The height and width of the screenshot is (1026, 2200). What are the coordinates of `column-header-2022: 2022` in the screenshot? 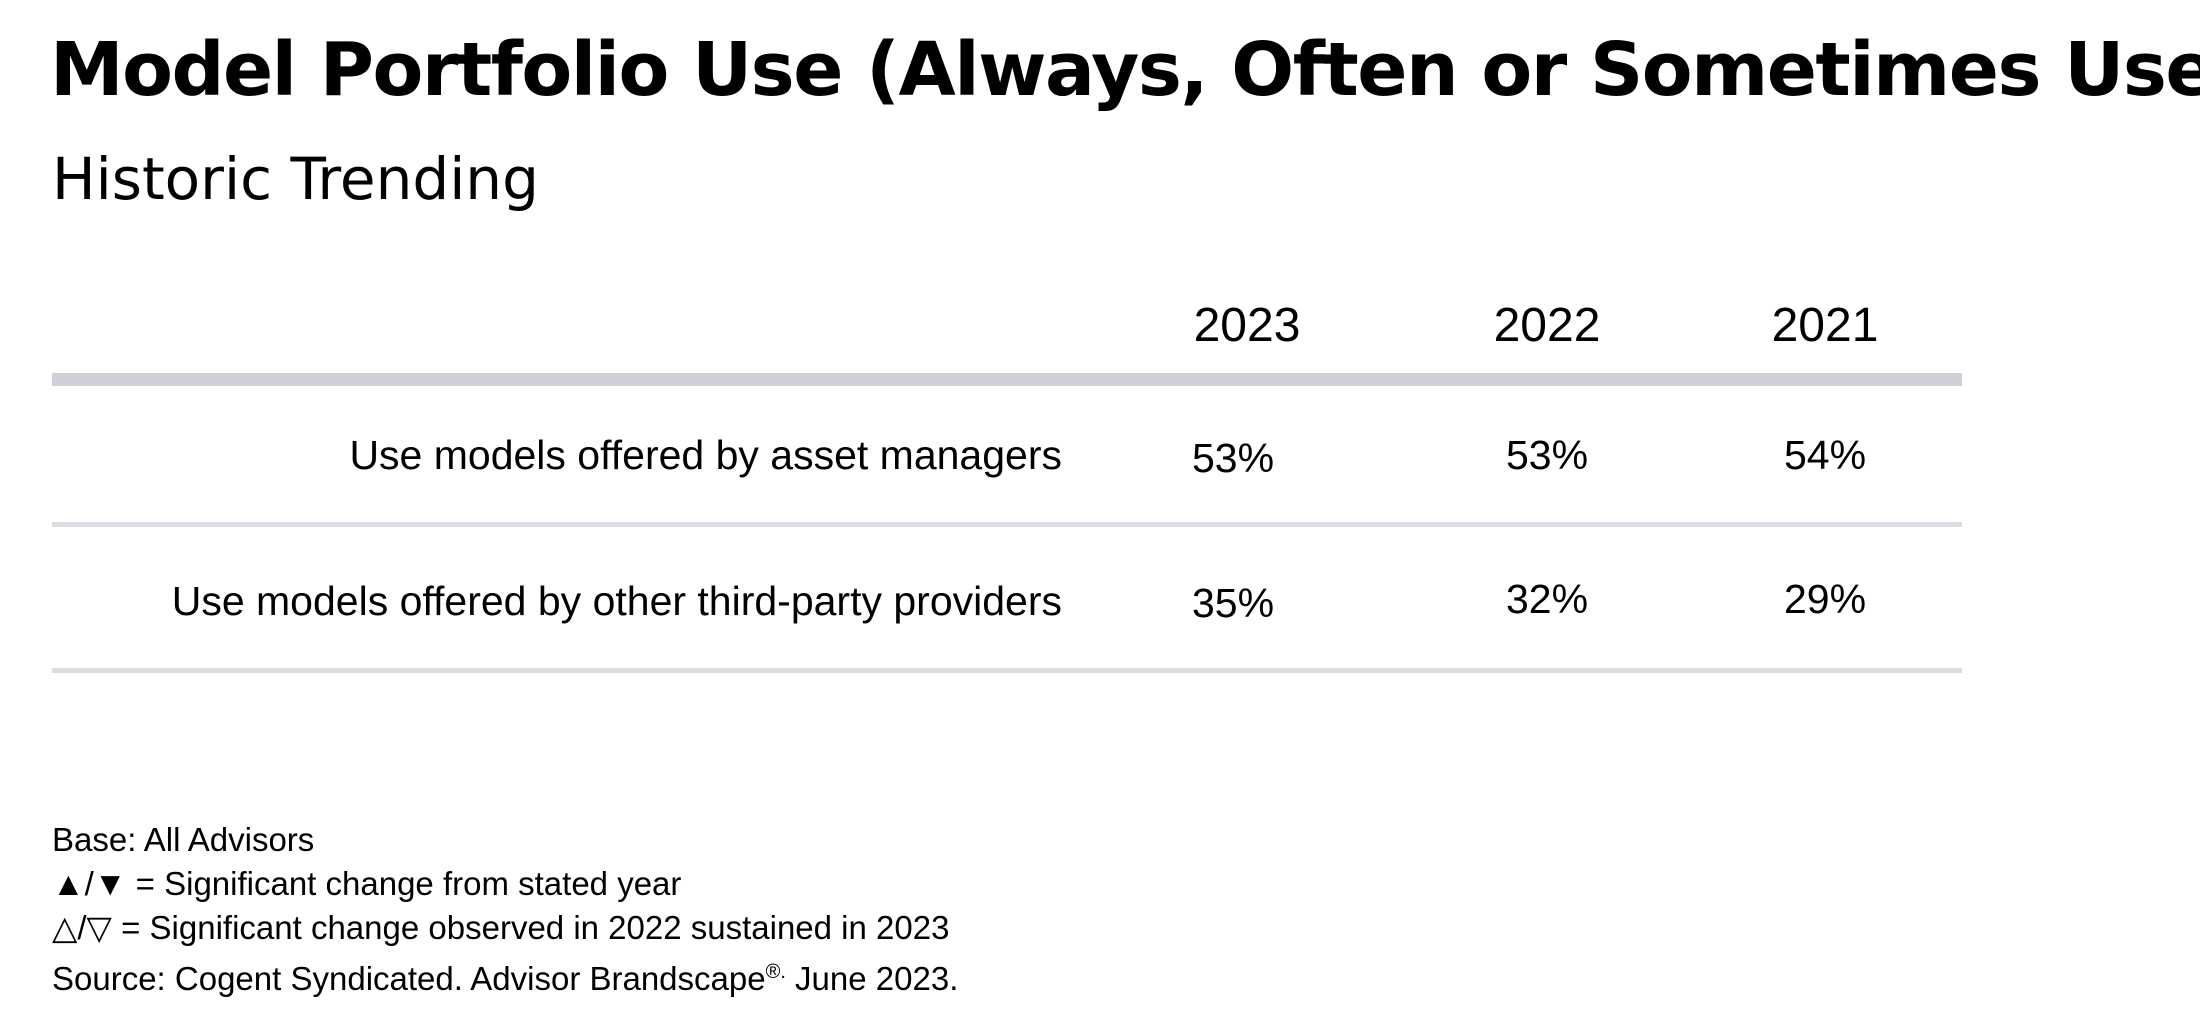 It's located at (1547, 325).